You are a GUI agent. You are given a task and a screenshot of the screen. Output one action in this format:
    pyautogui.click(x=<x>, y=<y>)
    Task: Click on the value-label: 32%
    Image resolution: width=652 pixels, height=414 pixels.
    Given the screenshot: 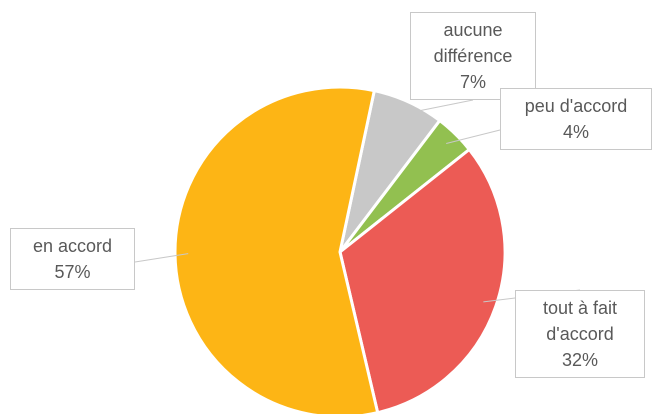 What is the action you would take?
    pyautogui.click(x=580, y=360)
    